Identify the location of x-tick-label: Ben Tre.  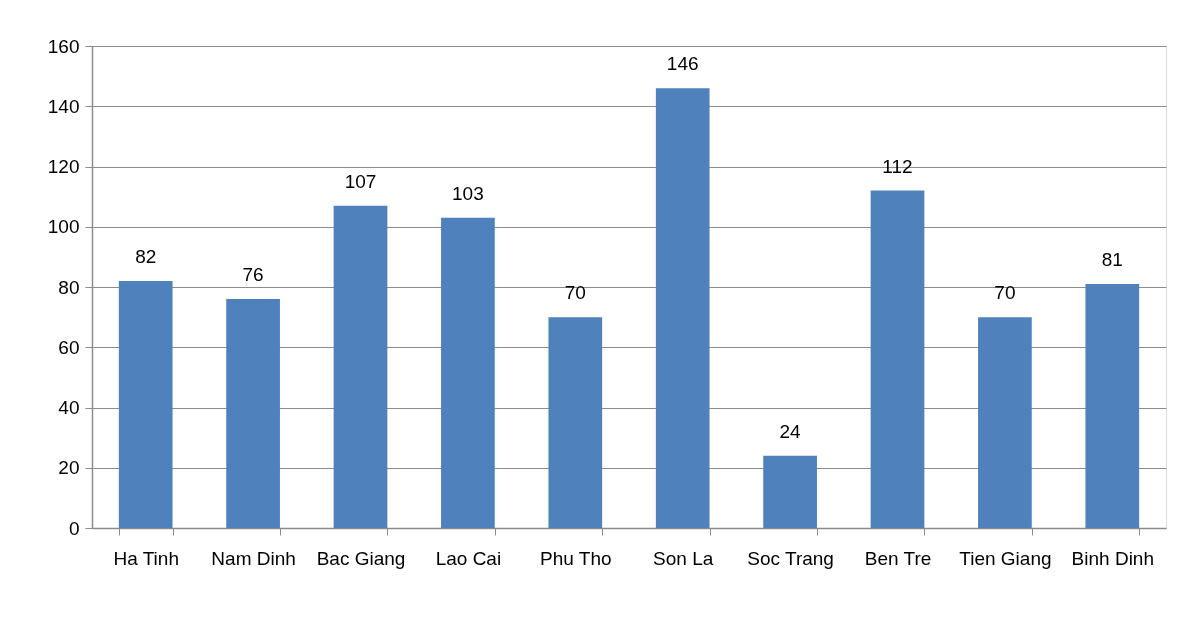
(898, 558).